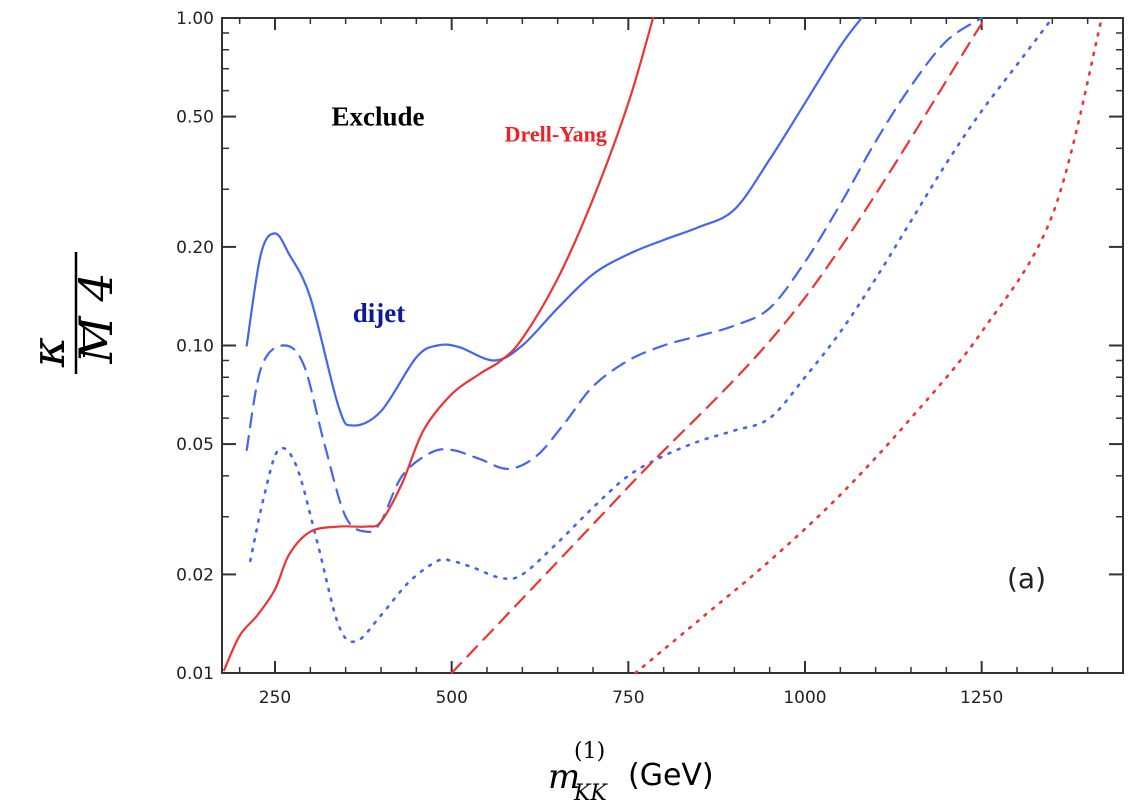  I want to click on x-tick-label: 500, so click(451, 698).